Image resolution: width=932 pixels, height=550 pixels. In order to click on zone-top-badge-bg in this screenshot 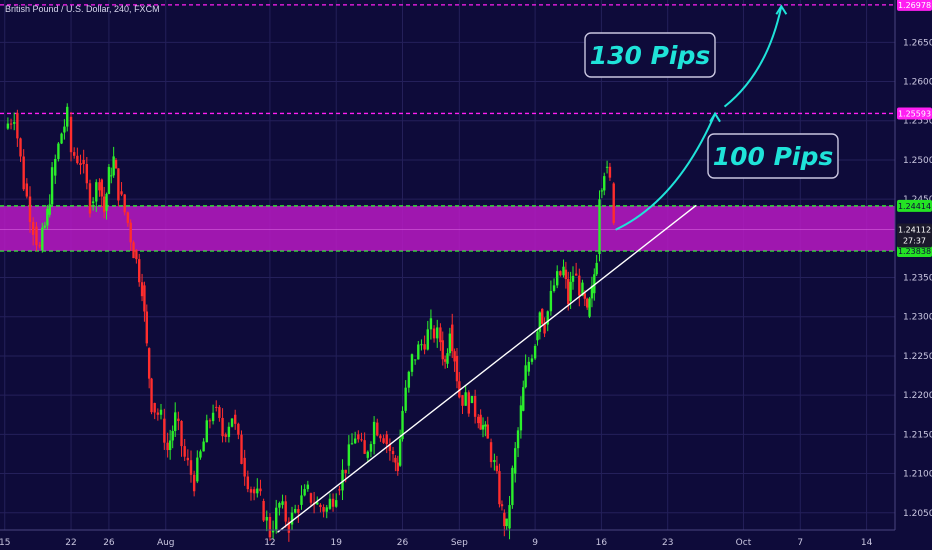, I will do `click(914, 205)`.